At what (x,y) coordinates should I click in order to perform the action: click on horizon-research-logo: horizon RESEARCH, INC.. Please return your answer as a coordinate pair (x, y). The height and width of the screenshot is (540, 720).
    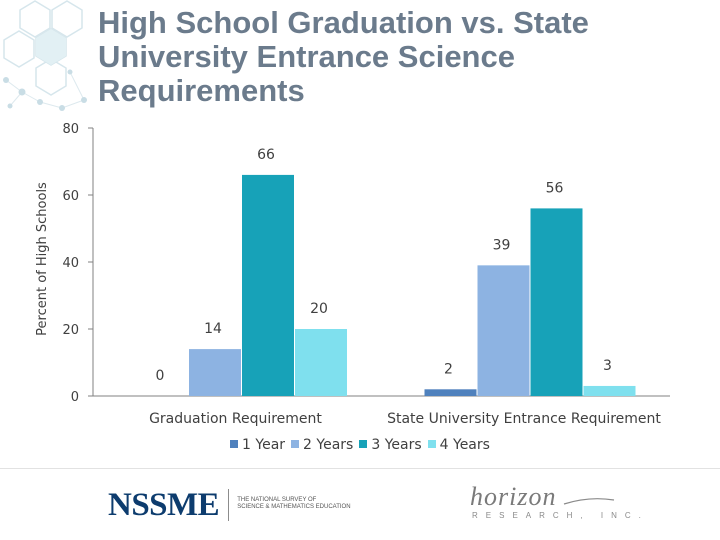
    Looking at the image, I should click on (552, 504).